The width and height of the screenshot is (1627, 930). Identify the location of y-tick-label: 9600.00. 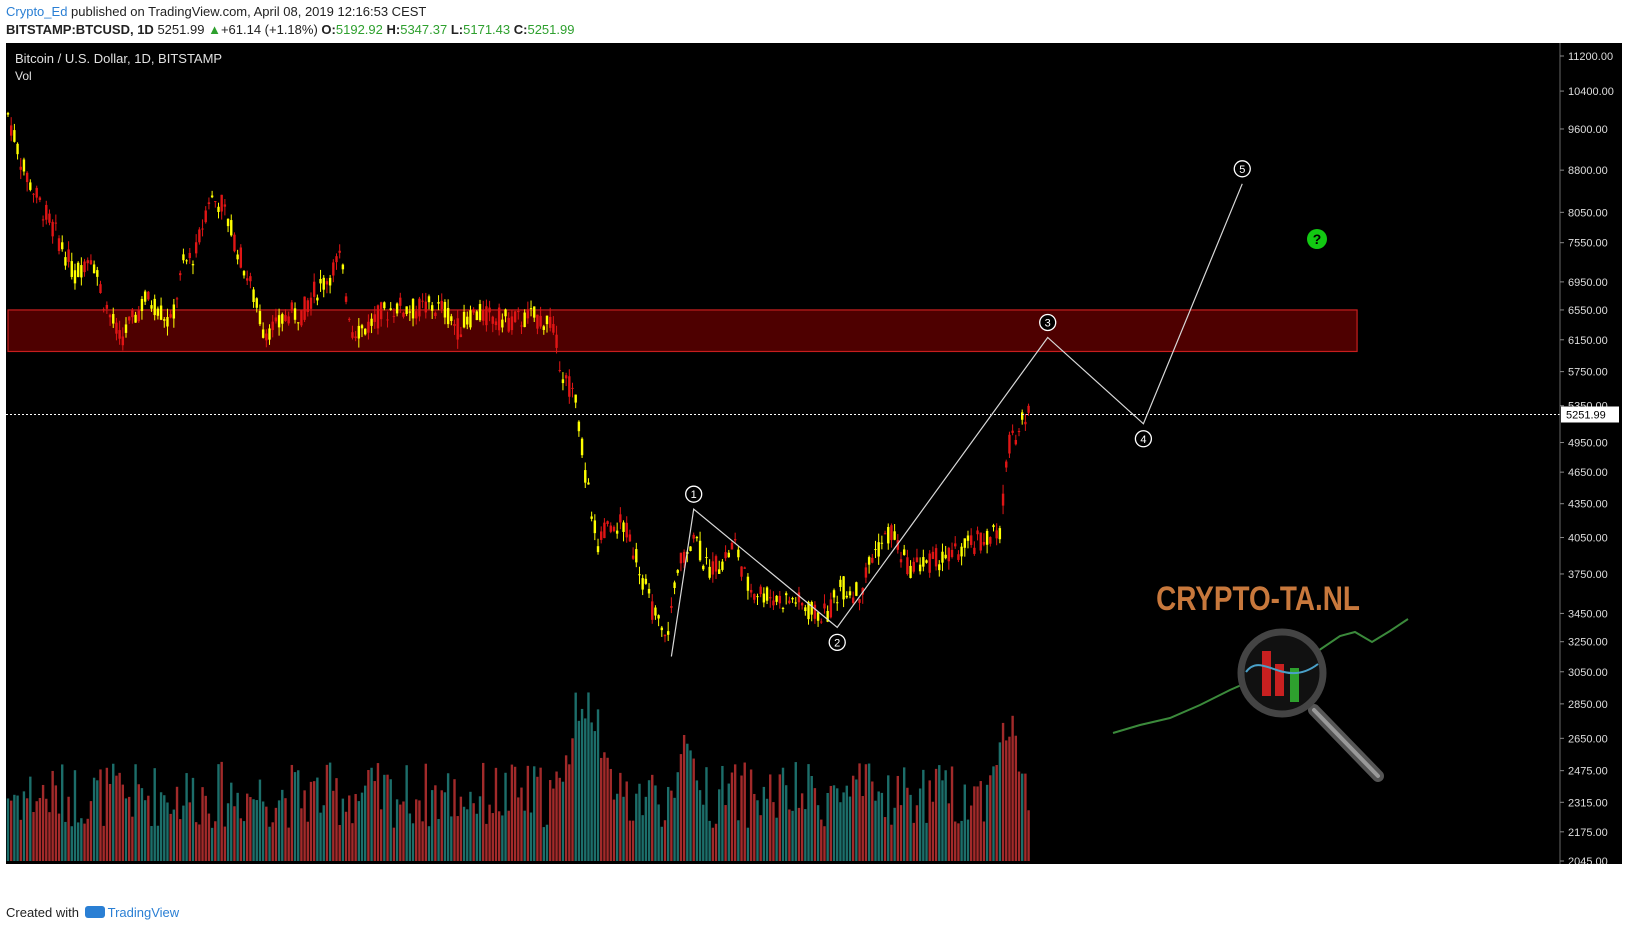
(1588, 130).